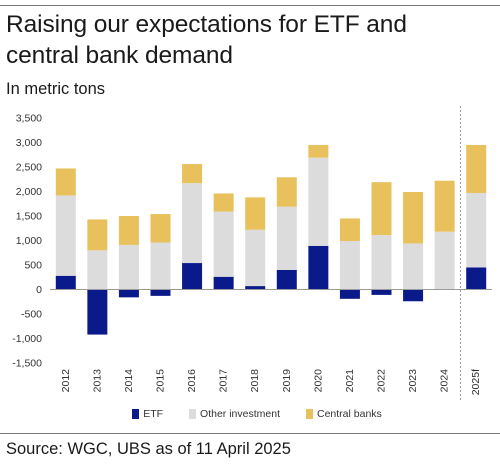  I want to click on bar-central-banks-2017, so click(223, 202).